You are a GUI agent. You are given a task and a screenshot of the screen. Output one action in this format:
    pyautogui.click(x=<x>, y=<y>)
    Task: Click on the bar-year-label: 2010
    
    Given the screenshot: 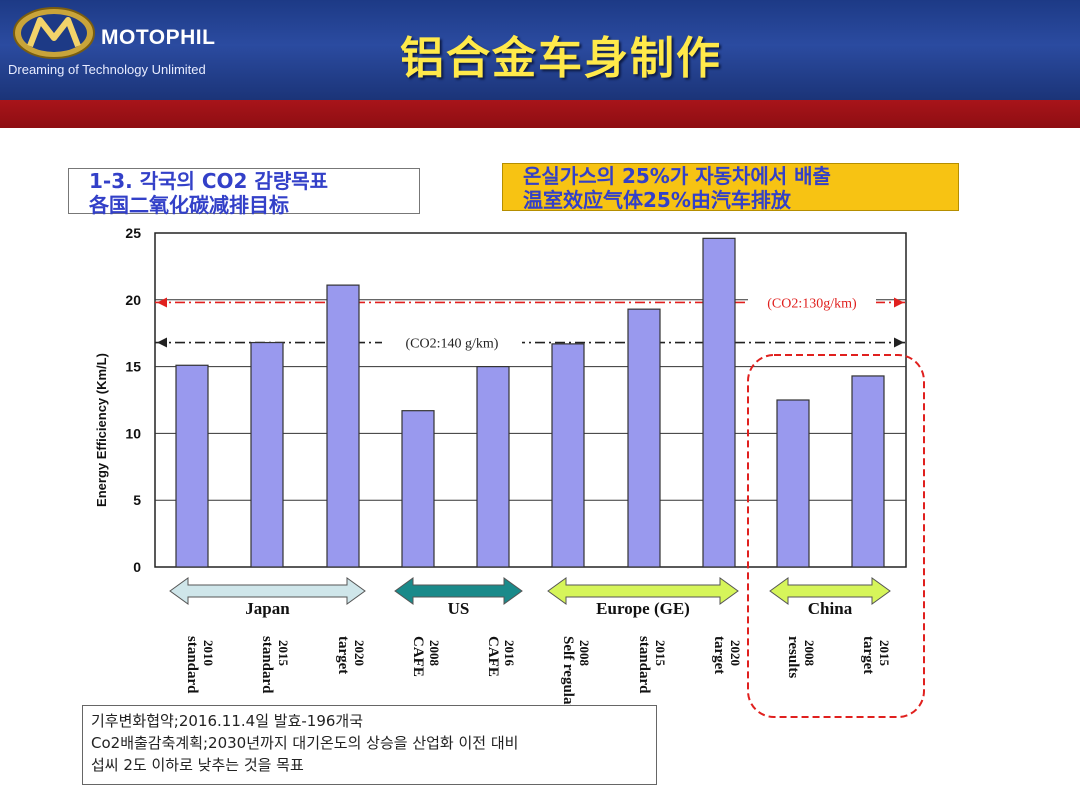 What is the action you would take?
    pyautogui.click(x=208, y=653)
    